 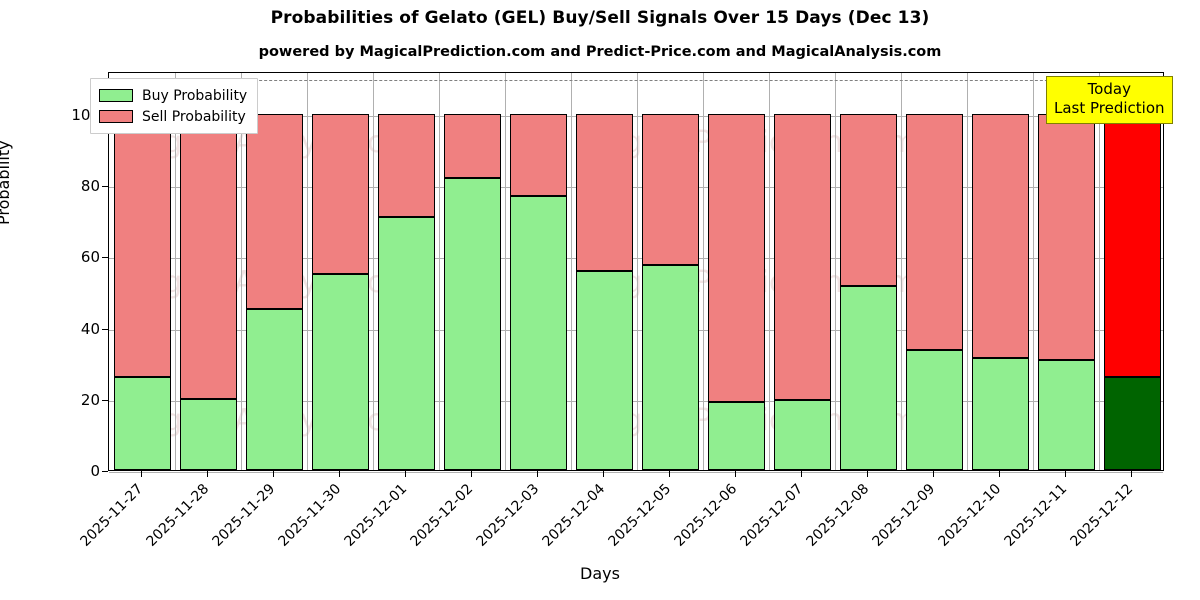 I want to click on legend-swatch-buy, so click(x=116, y=95).